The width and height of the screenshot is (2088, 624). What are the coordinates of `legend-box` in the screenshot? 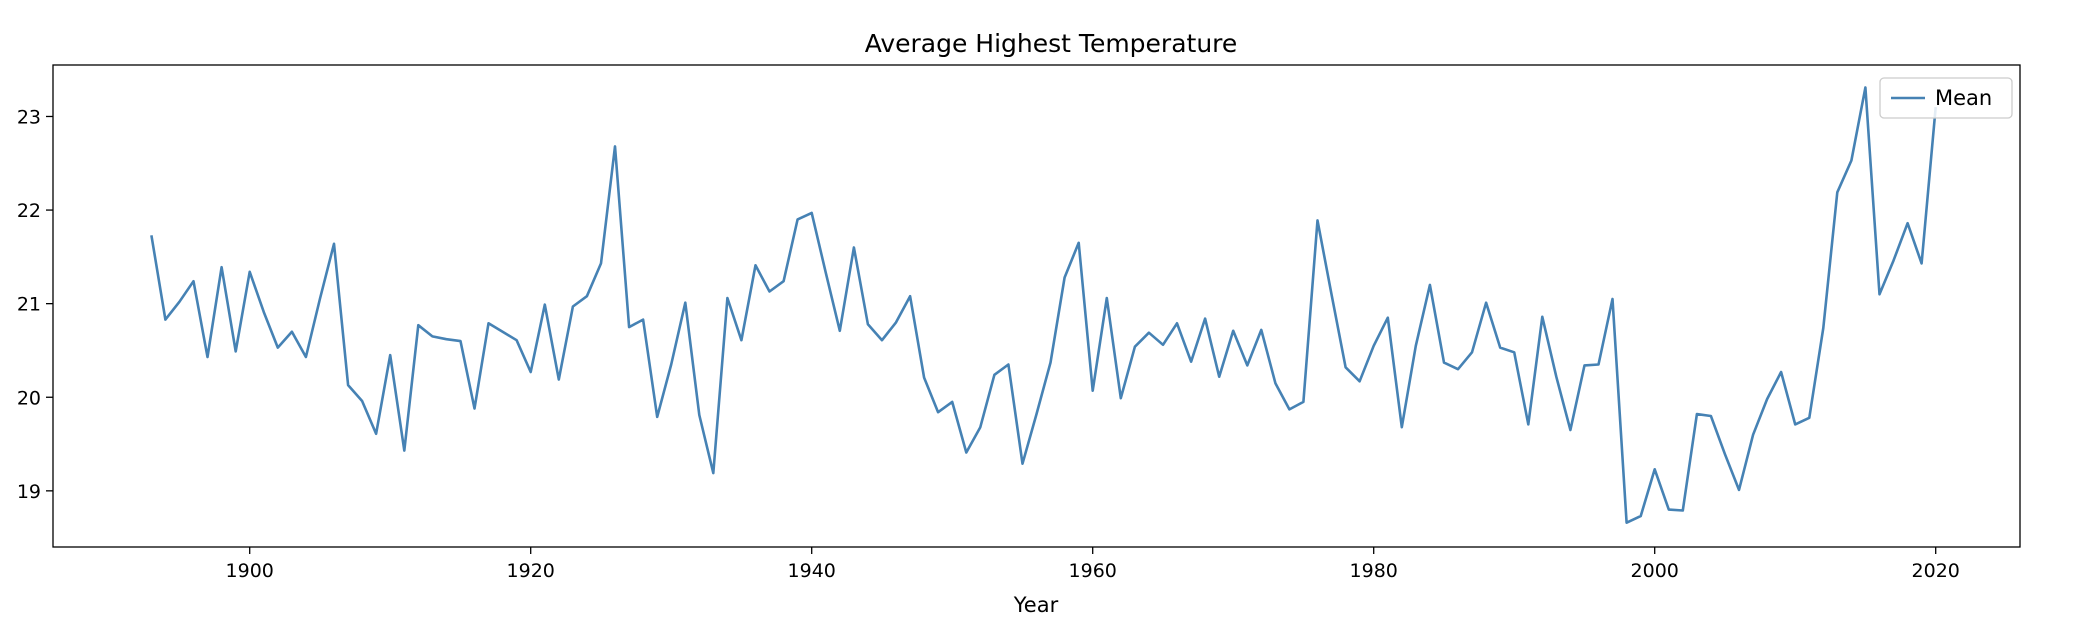 It's located at (1946, 98).